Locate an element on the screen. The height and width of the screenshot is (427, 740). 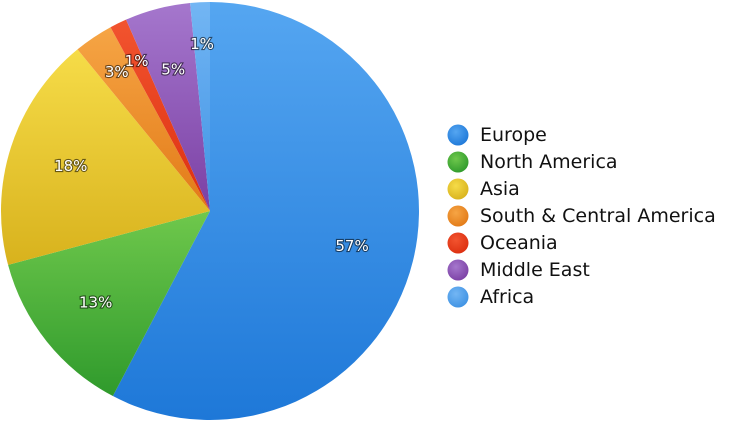
legend-label-africa: Africa is located at coordinates (507, 297).